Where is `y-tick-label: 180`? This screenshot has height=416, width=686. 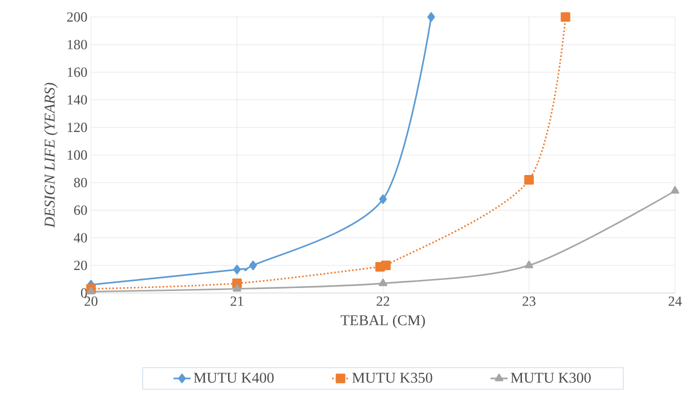 y-tick-label: 180 is located at coordinates (77, 45).